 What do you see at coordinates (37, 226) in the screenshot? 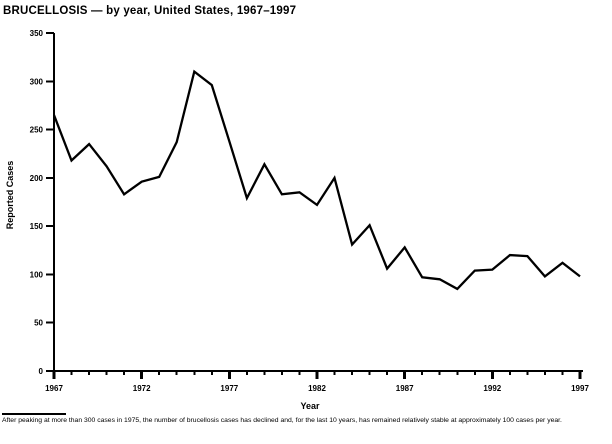
I see `svg-text: 150` at bounding box center [37, 226].